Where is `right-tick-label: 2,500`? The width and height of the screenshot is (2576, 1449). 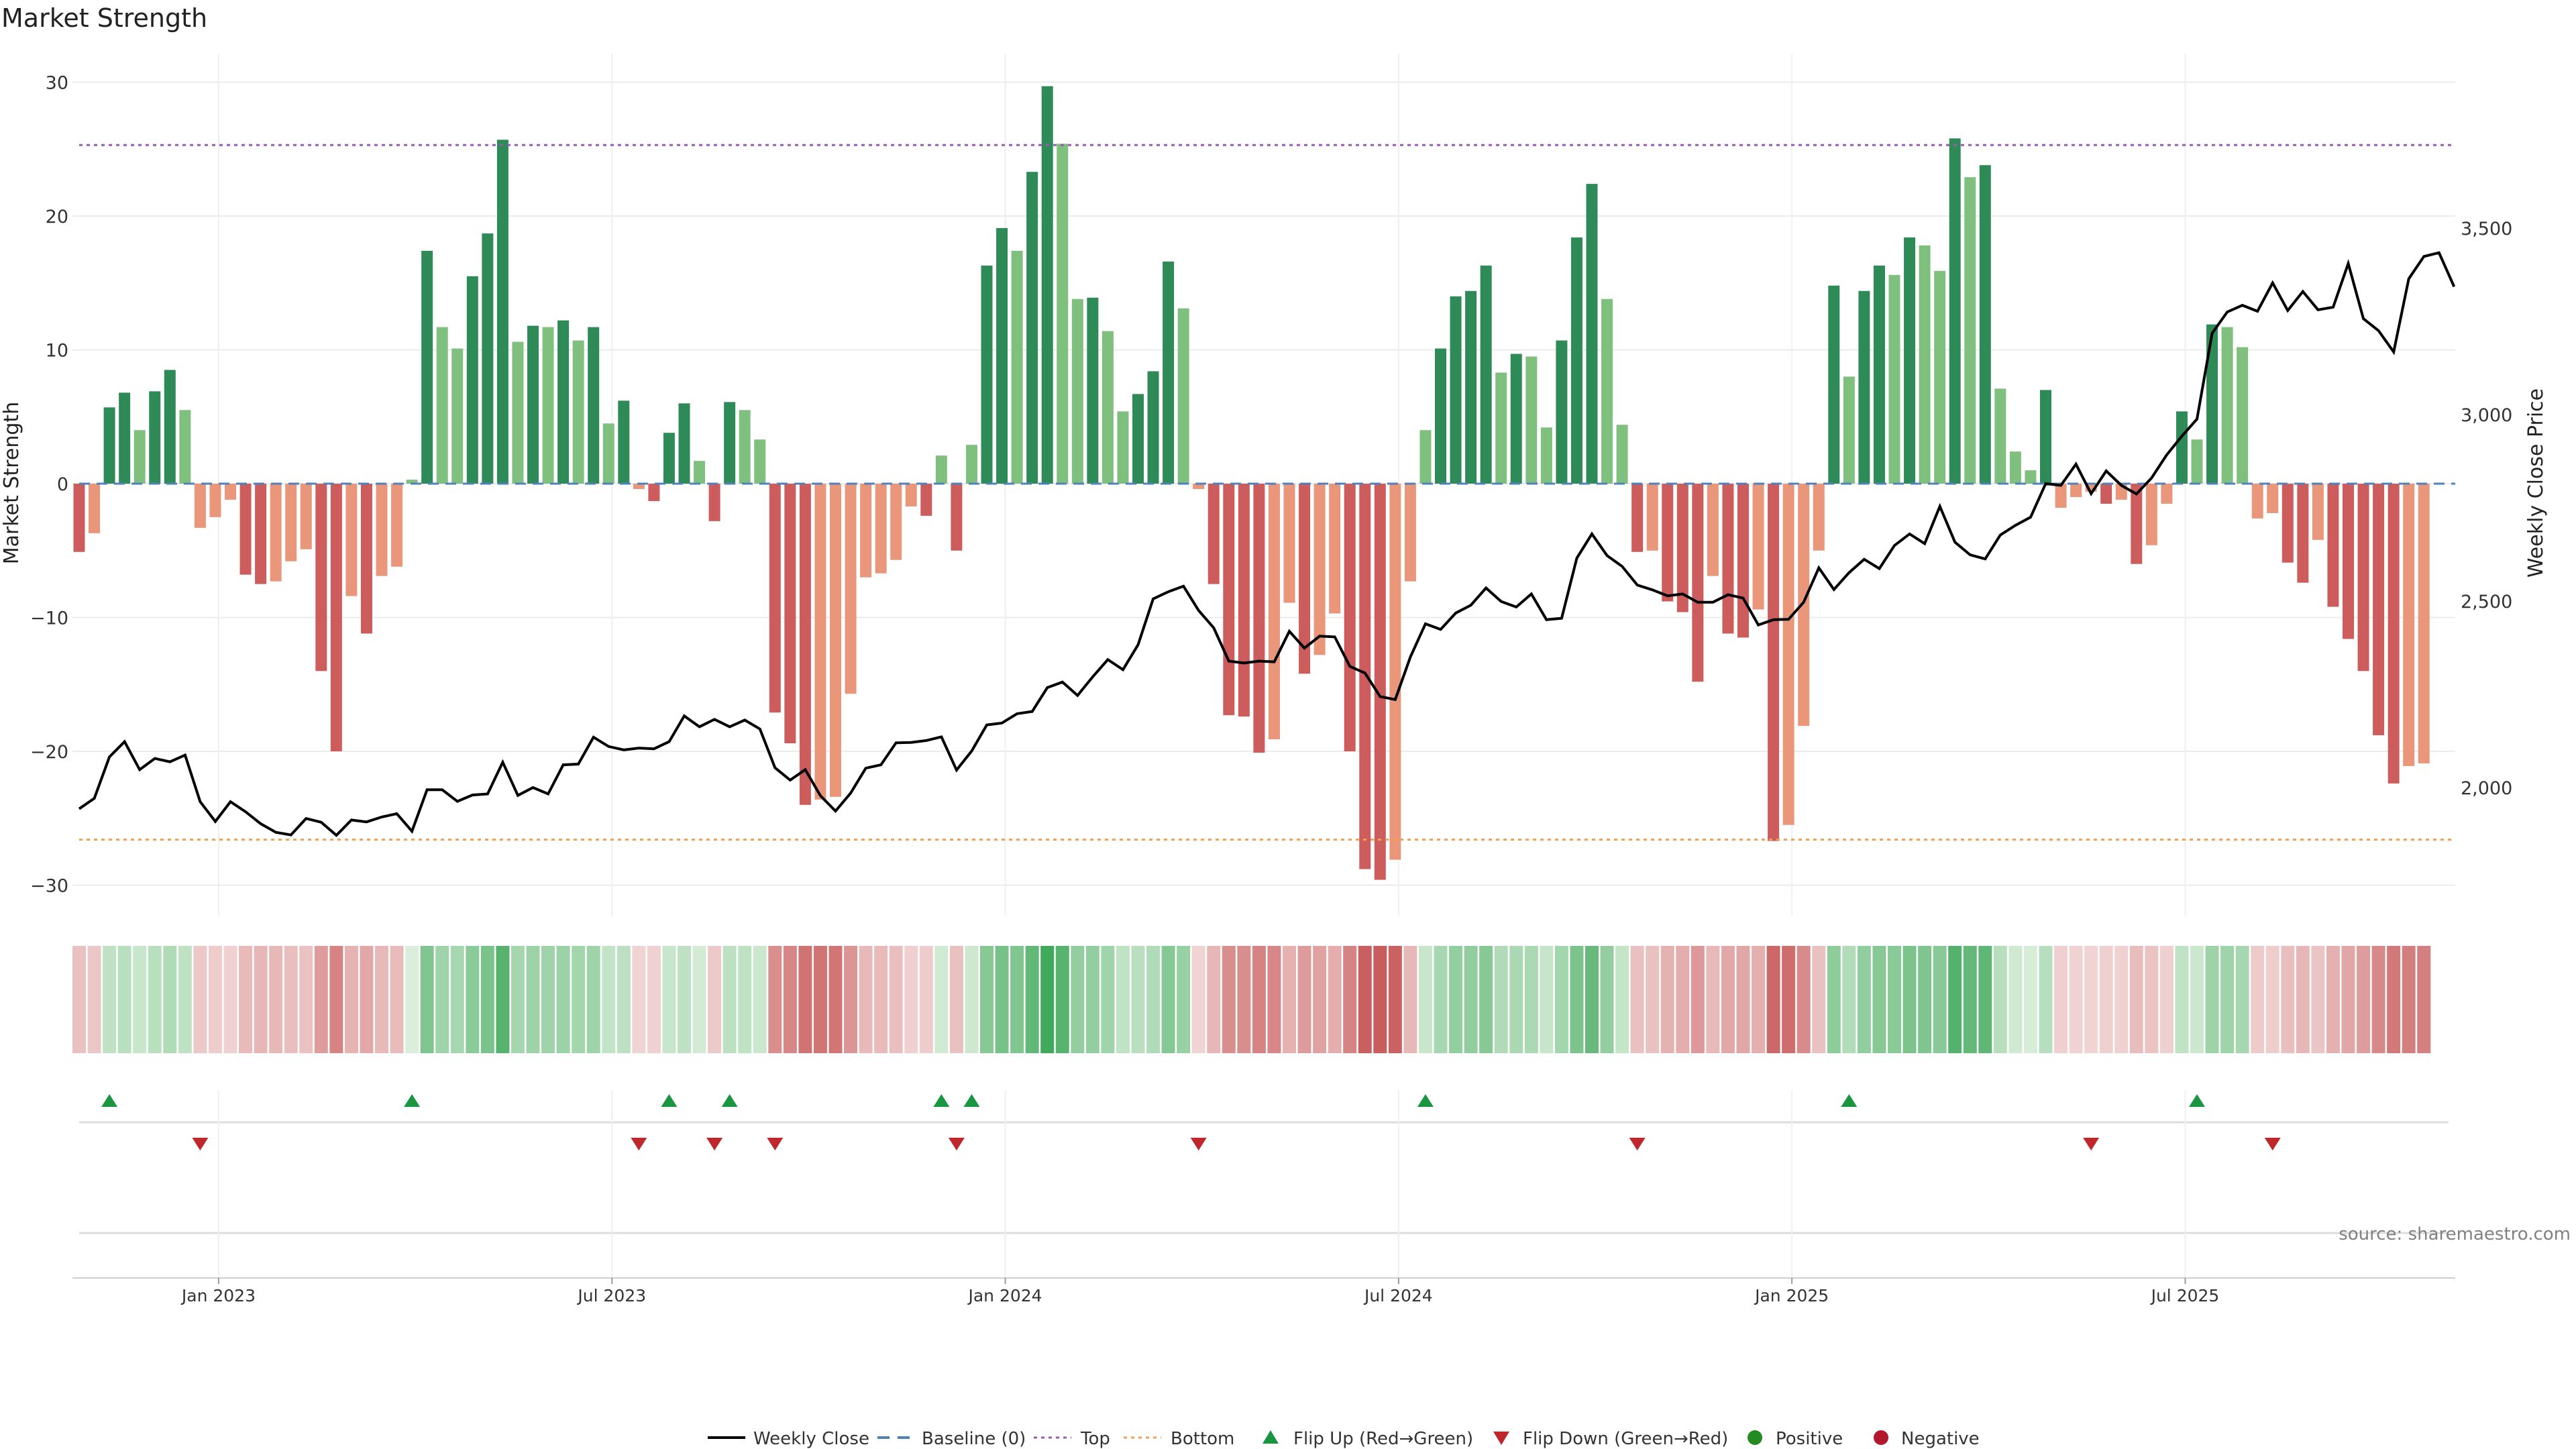
right-tick-label: 2,500 is located at coordinates (2486, 602).